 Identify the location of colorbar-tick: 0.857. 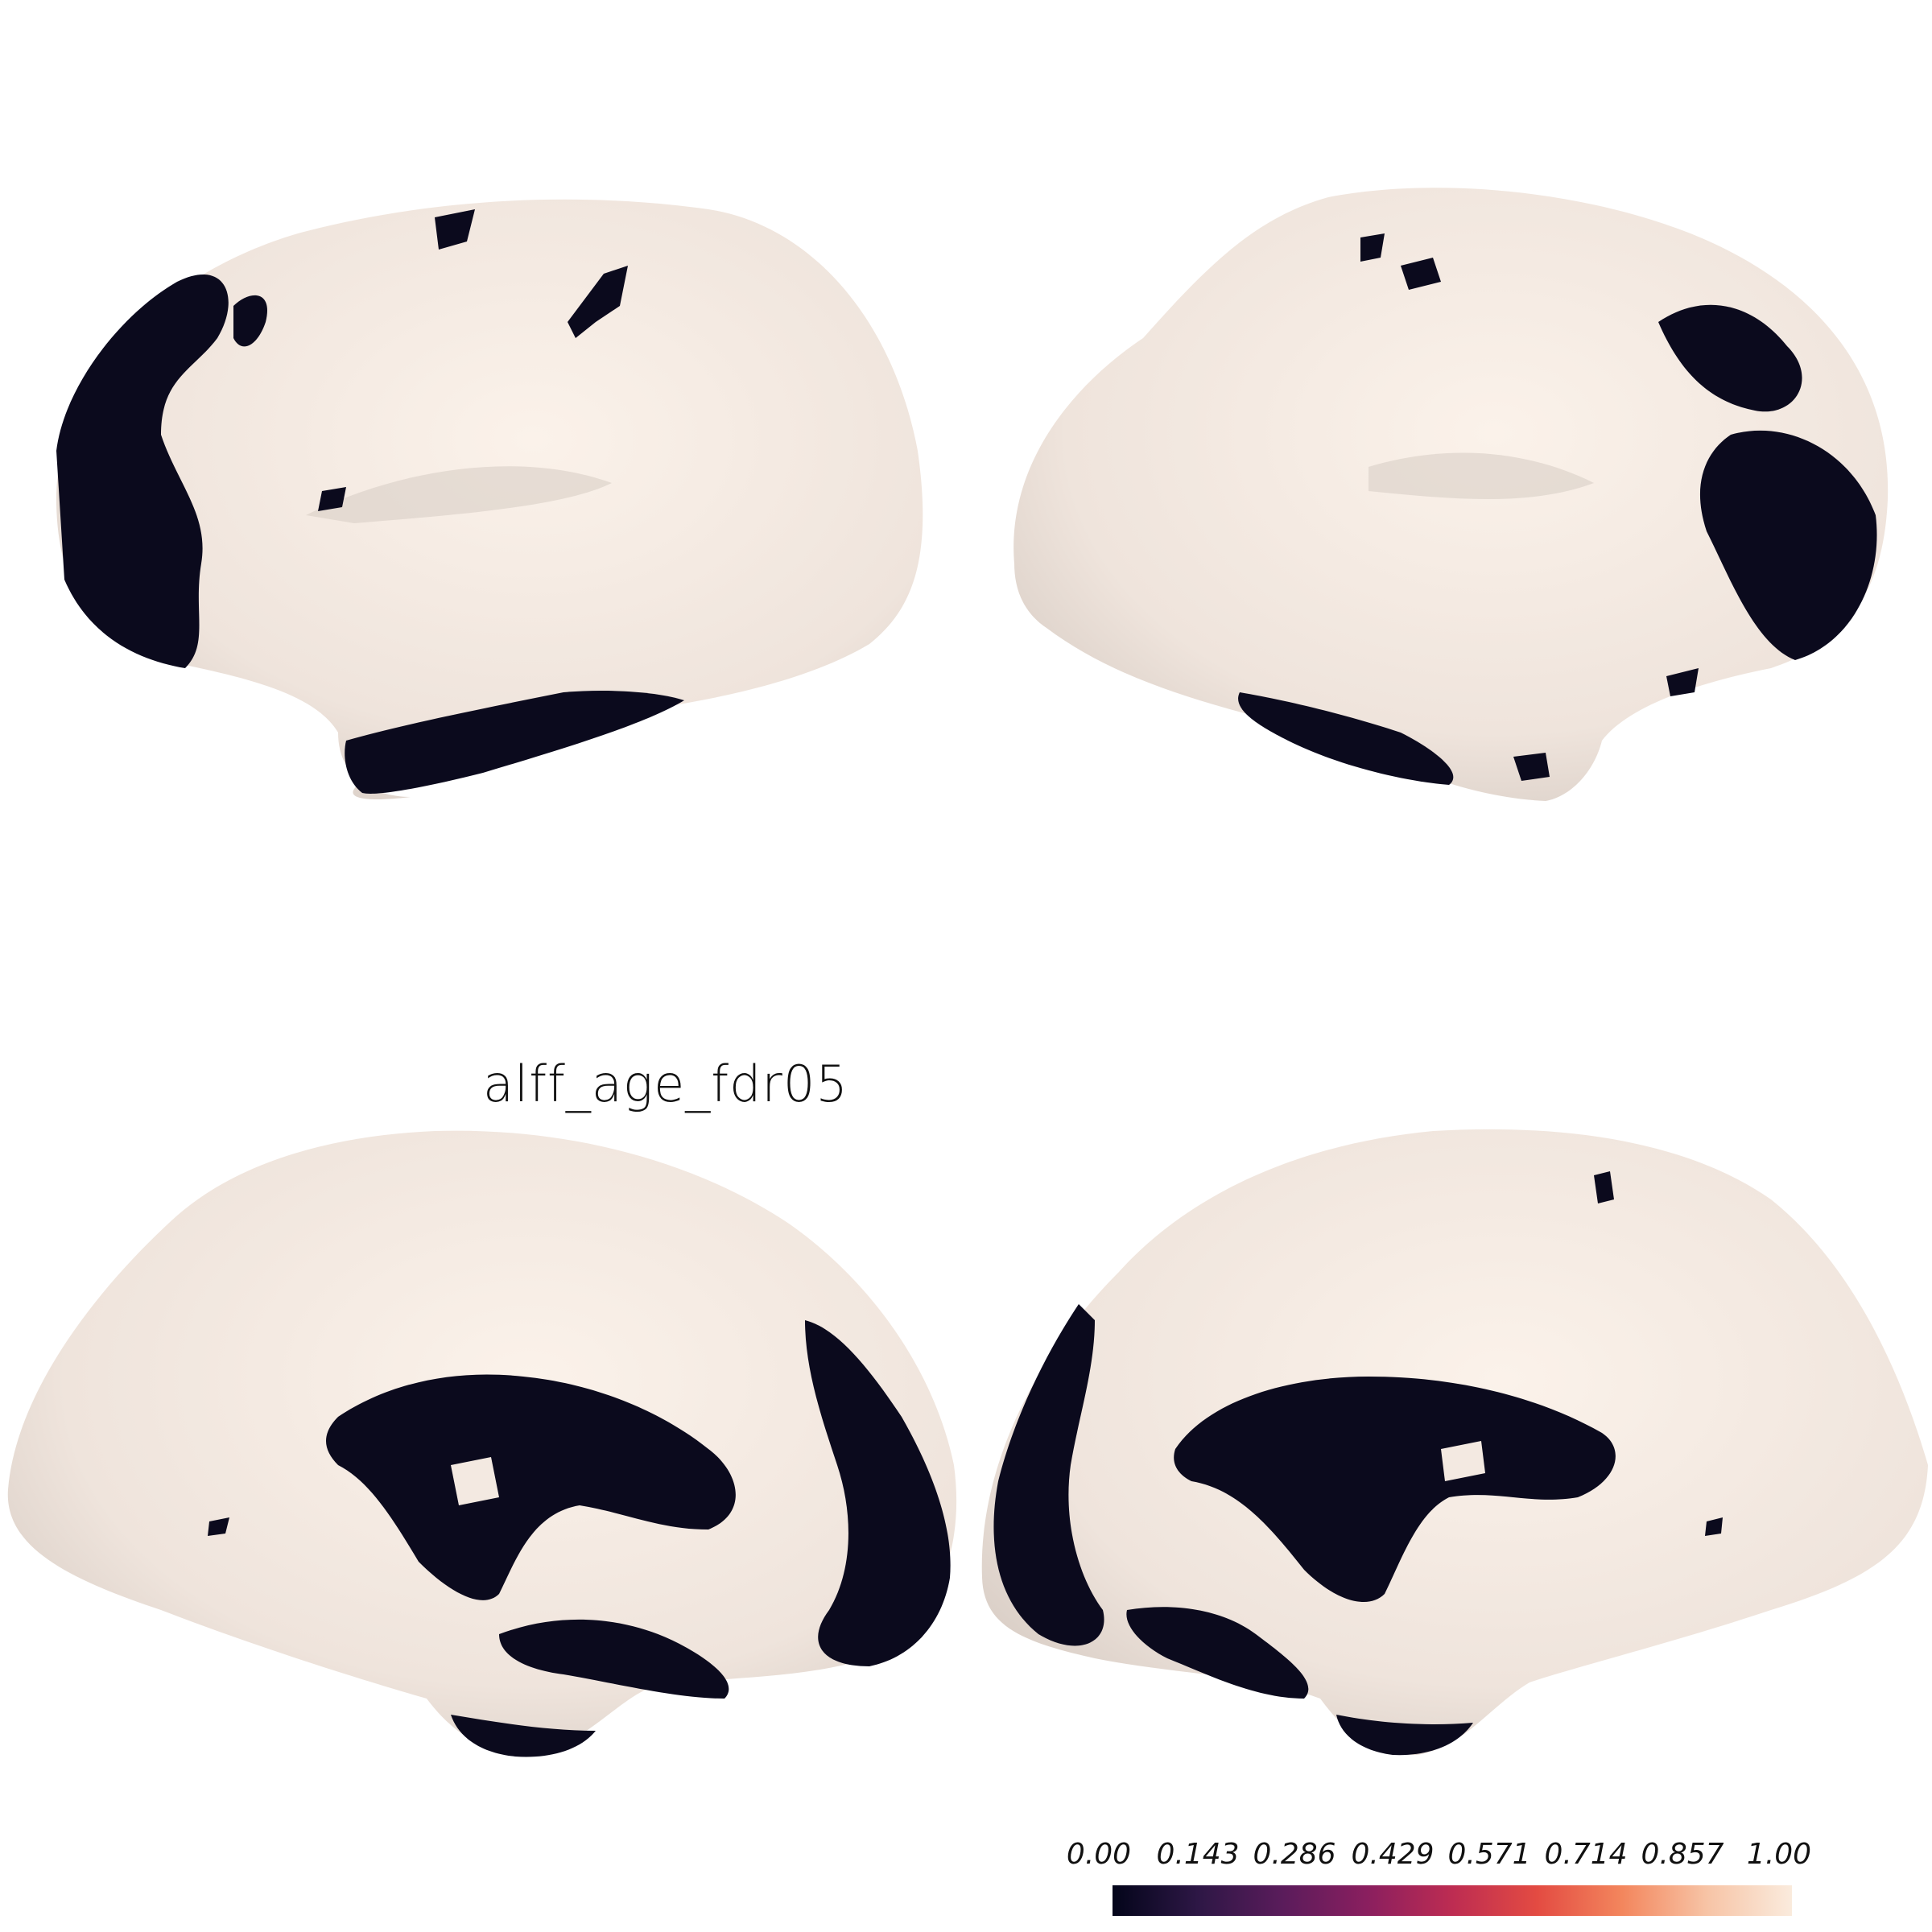
(1683, 1854).